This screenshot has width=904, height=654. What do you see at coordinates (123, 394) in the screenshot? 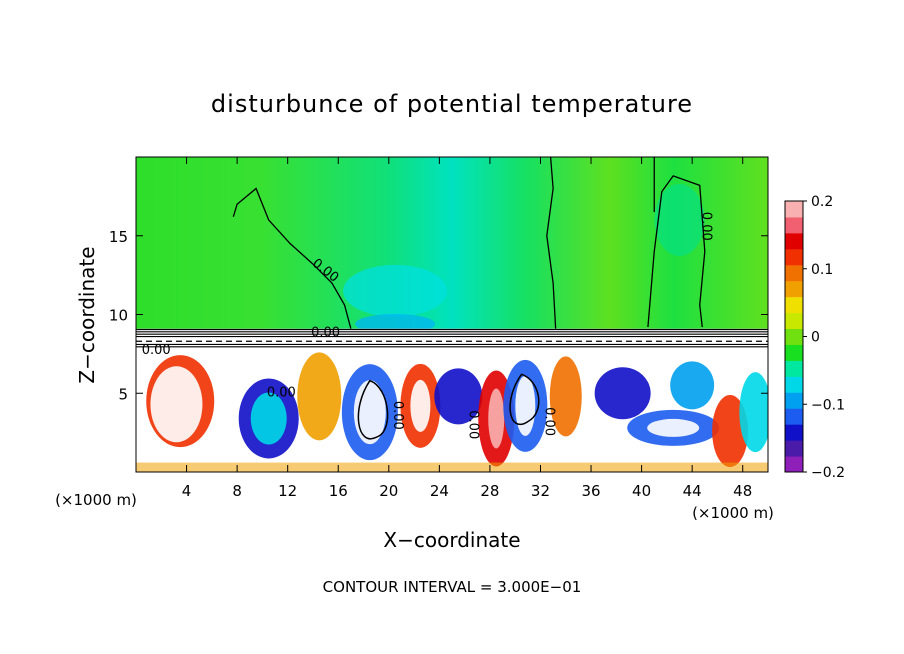
I see `y-tick-label: 5` at bounding box center [123, 394].